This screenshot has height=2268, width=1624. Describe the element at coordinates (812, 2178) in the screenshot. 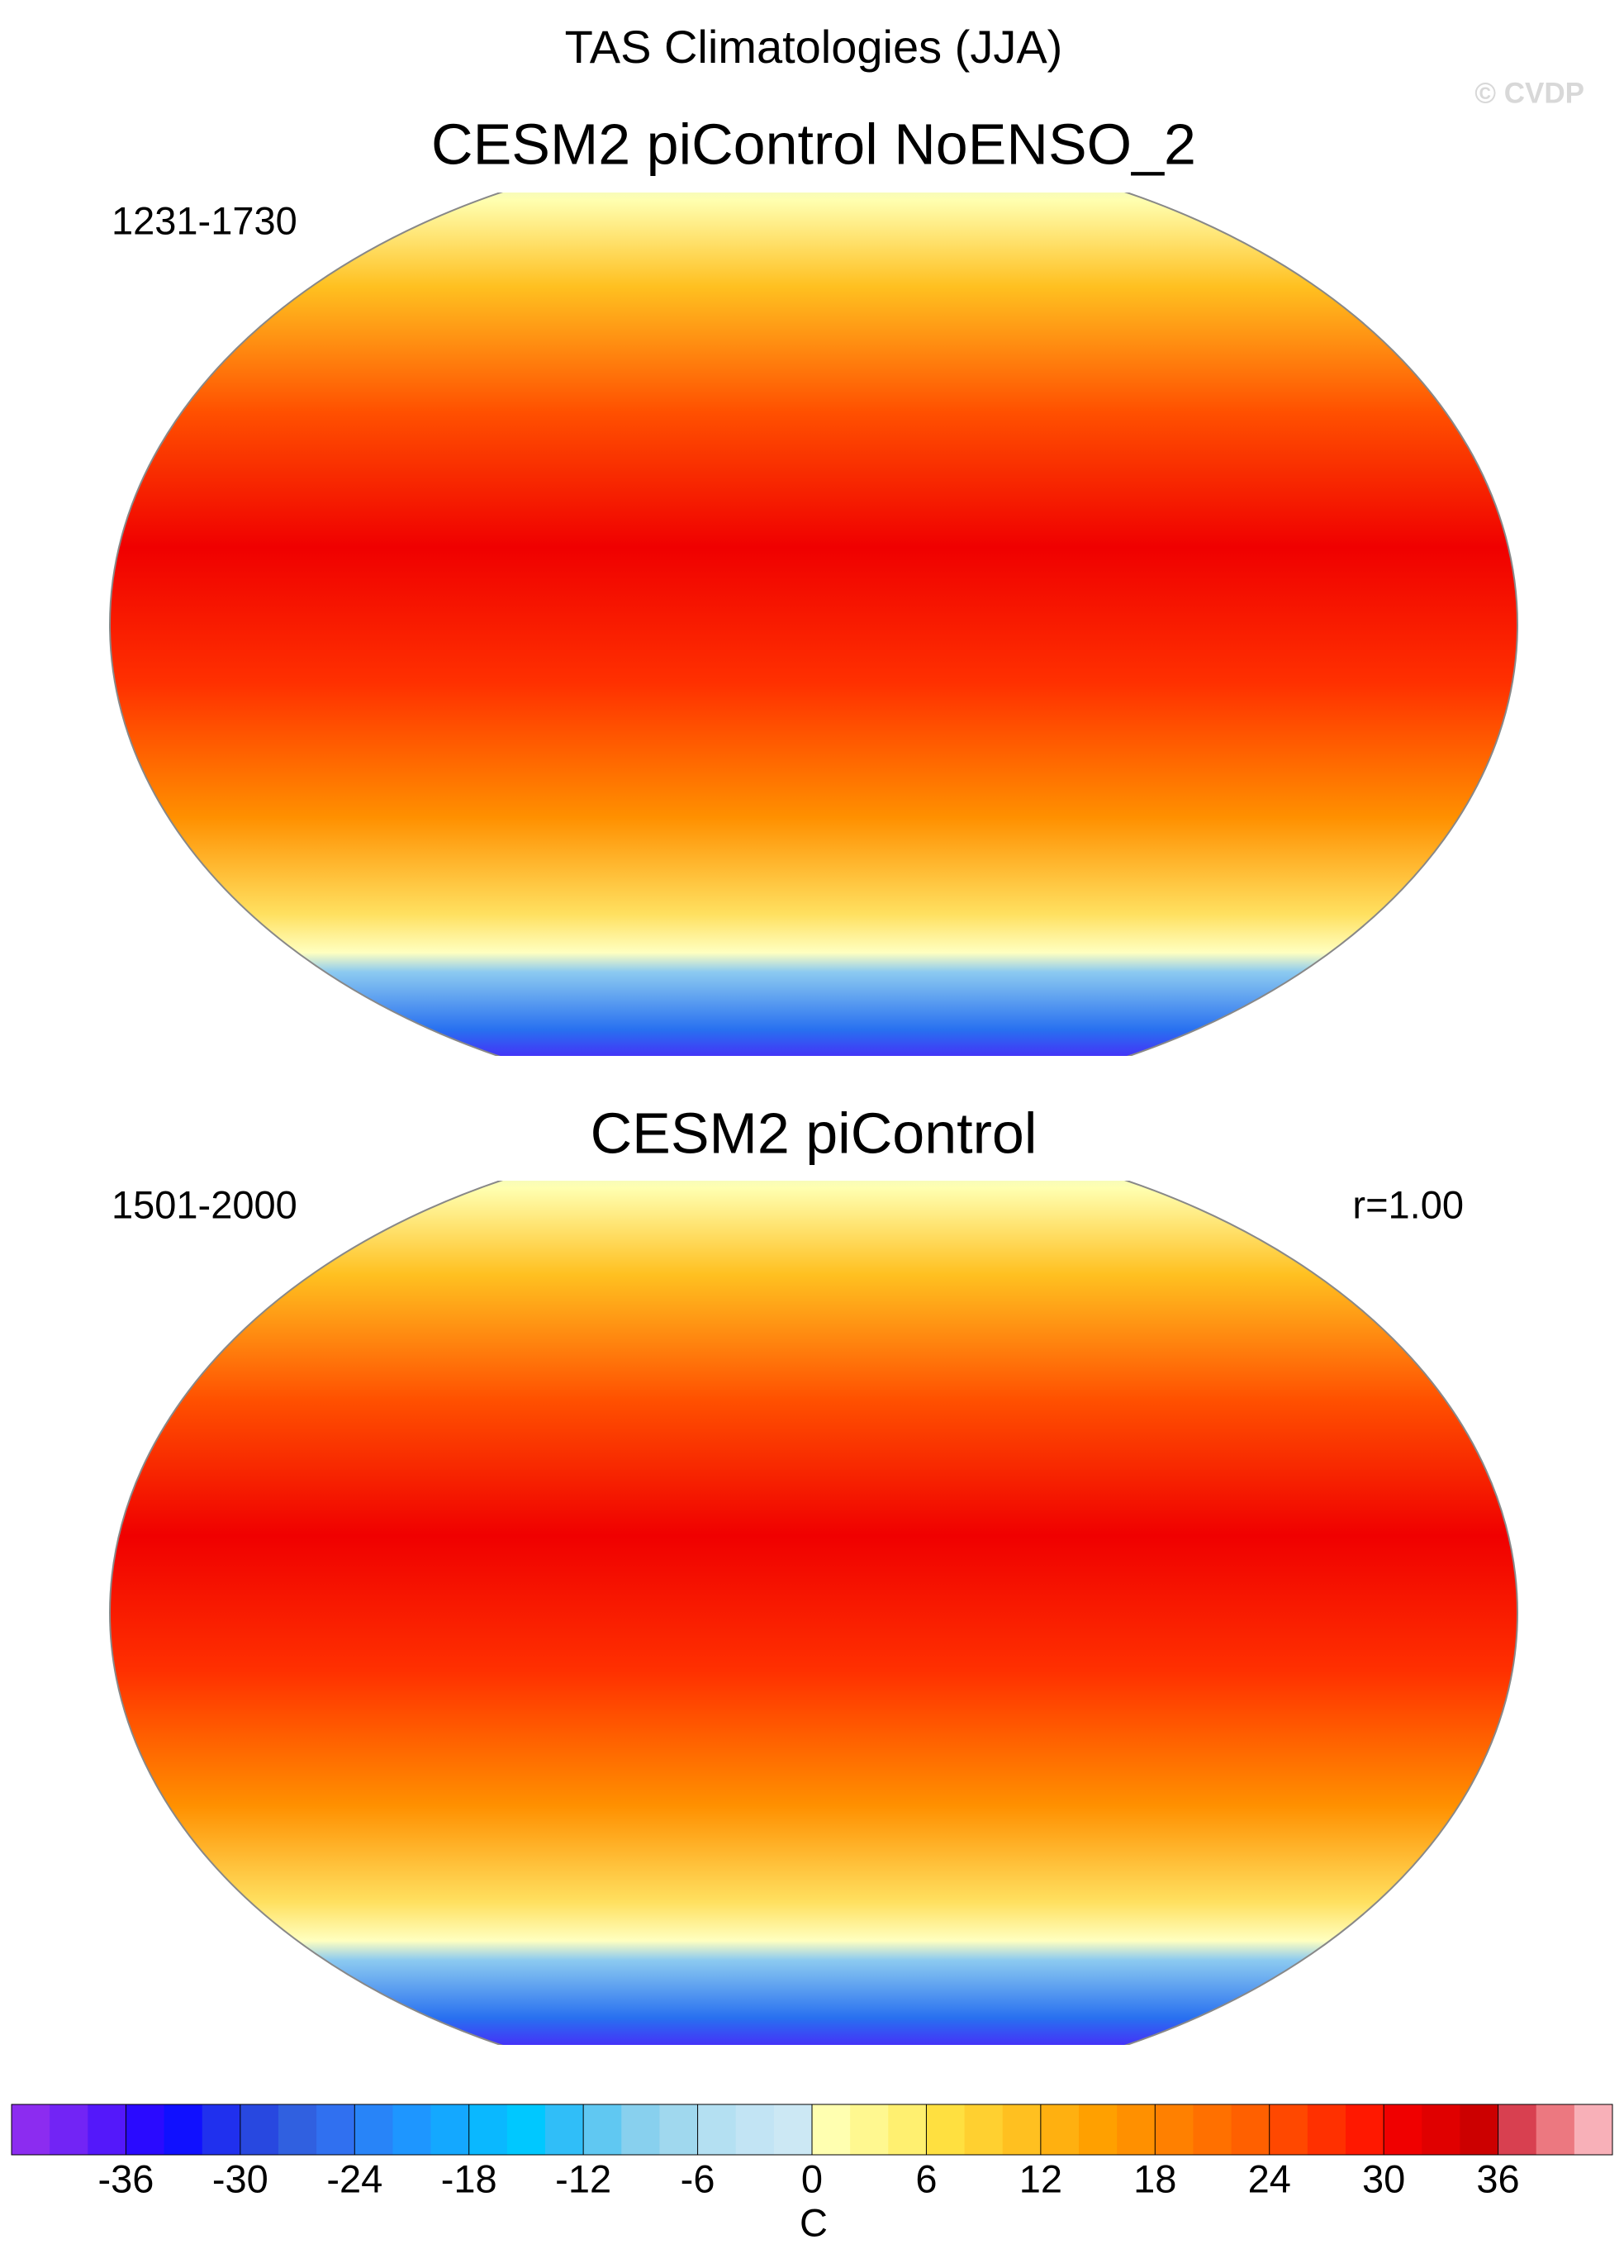

I see `colorbar-tick-label: 0` at that location.